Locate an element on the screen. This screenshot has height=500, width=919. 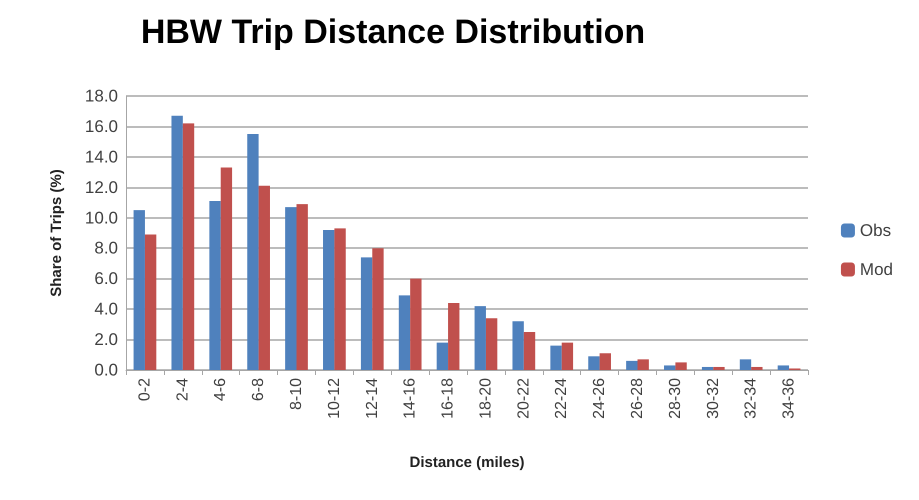
chart-title: HBW Trip Distance Distribution is located at coordinates (393, 32).